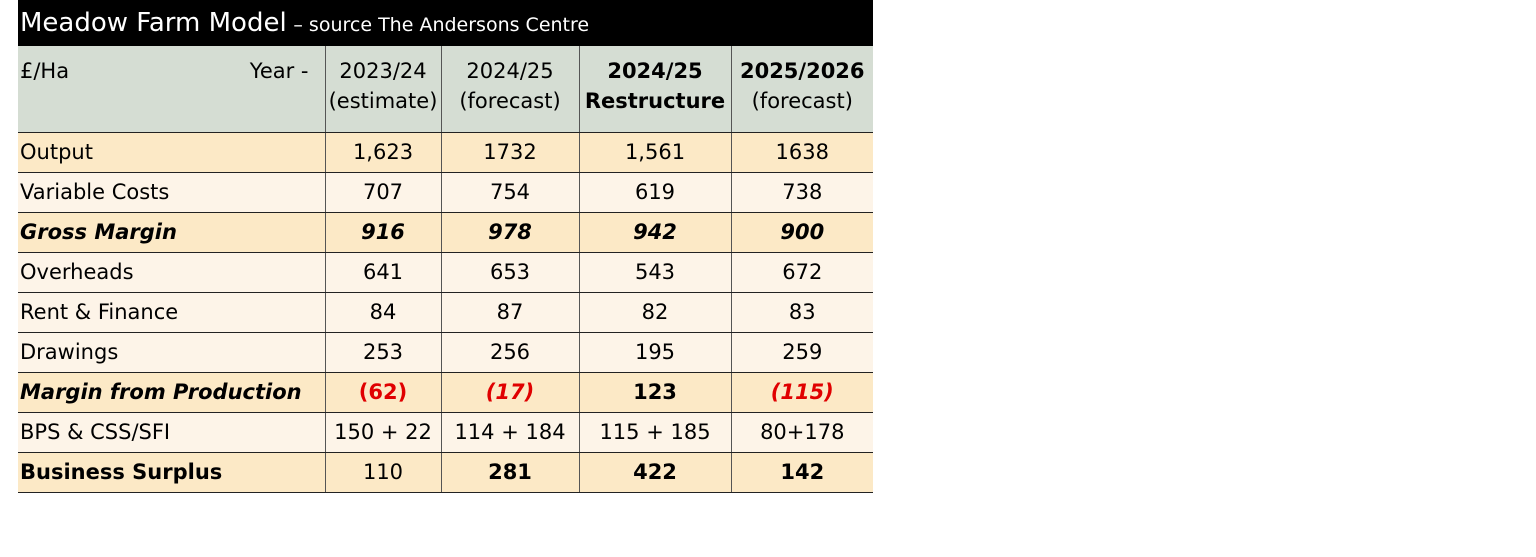 This screenshot has width=1536, height=557. Describe the element at coordinates (654, 232) in the screenshot. I see `cell: 942` at that location.